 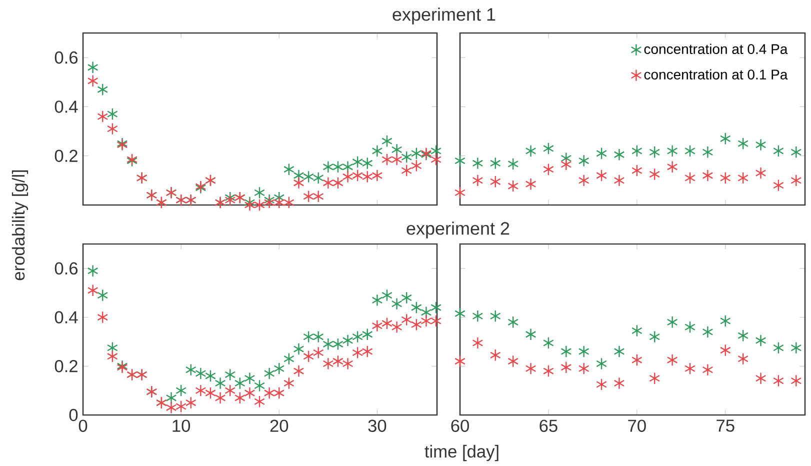 What do you see at coordinates (716, 74) in the screenshot?
I see `legend-label: concentration at 0.1 Pa` at bounding box center [716, 74].